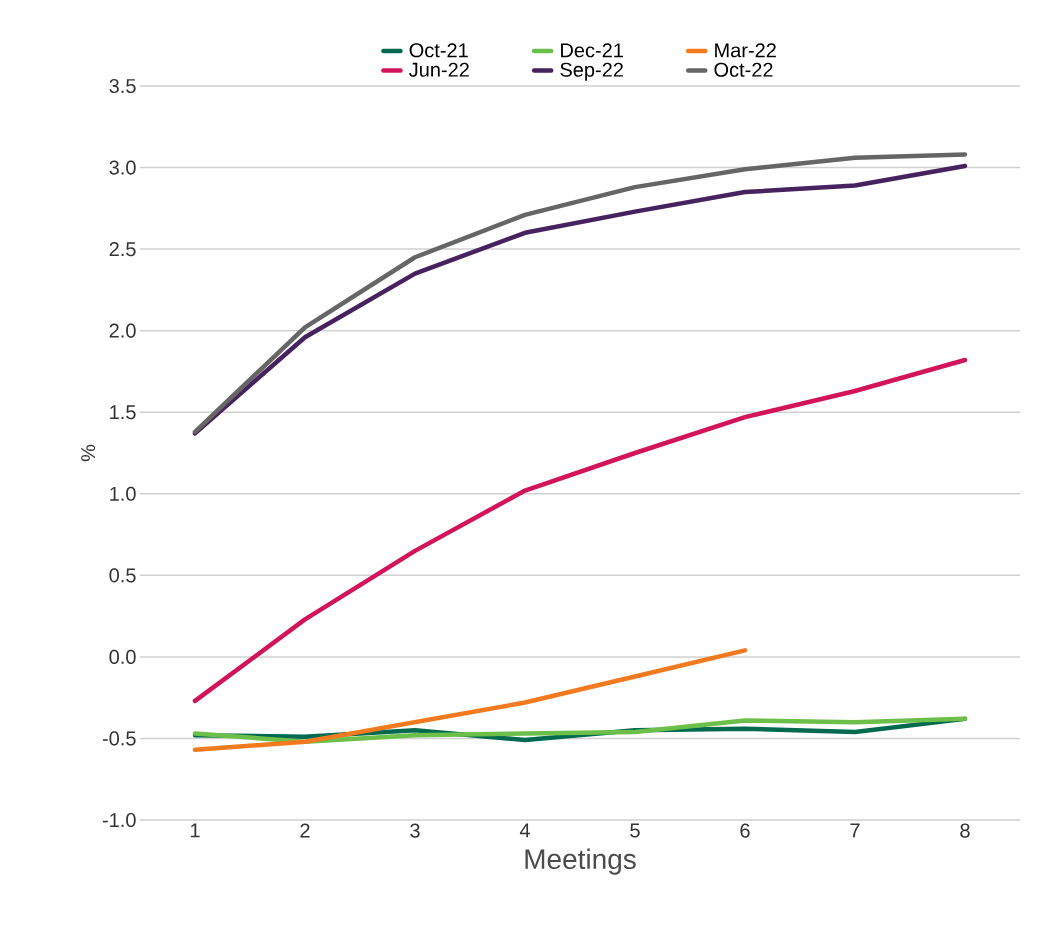 The image size is (1043, 935). What do you see at coordinates (745, 830) in the screenshot?
I see `x-tick-label: 6` at bounding box center [745, 830].